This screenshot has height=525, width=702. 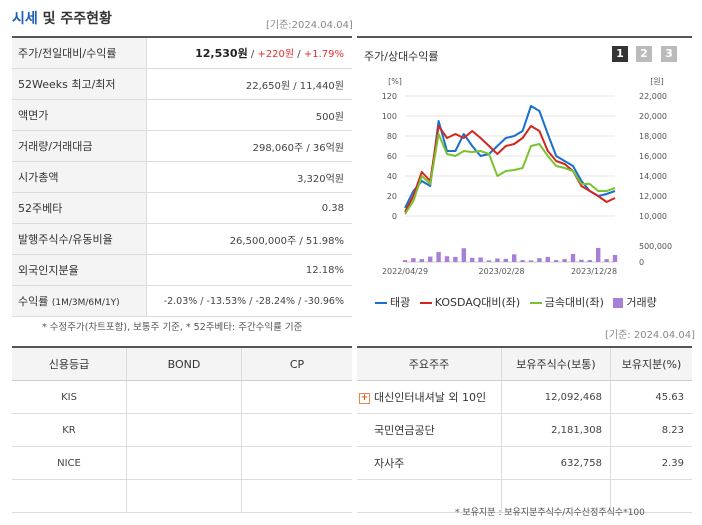 I want to click on chart-page-button-3: 3, so click(x=669, y=54).